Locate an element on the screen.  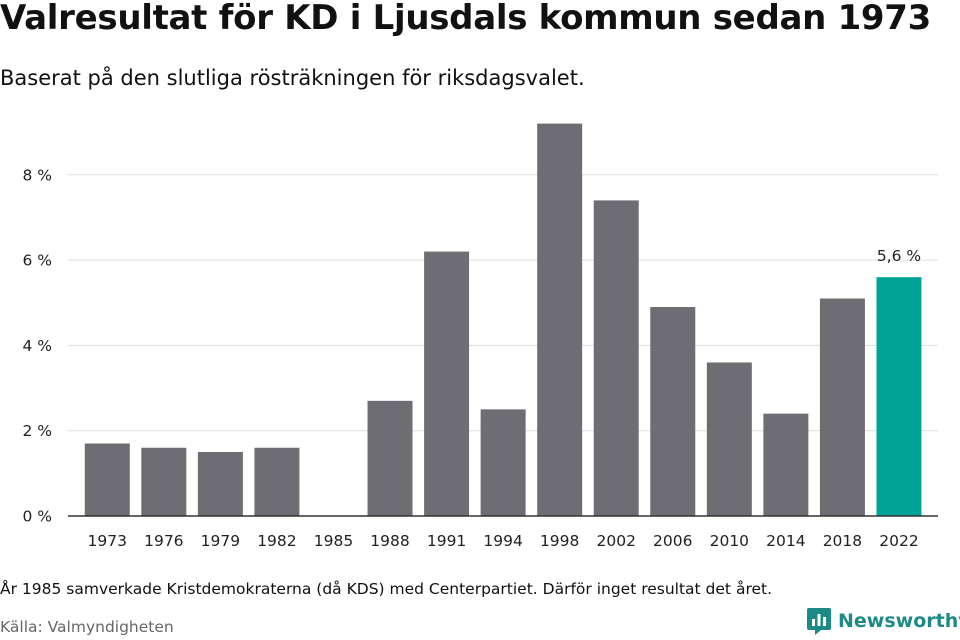
data-label: 5,6 % is located at coordinates (899, 256).